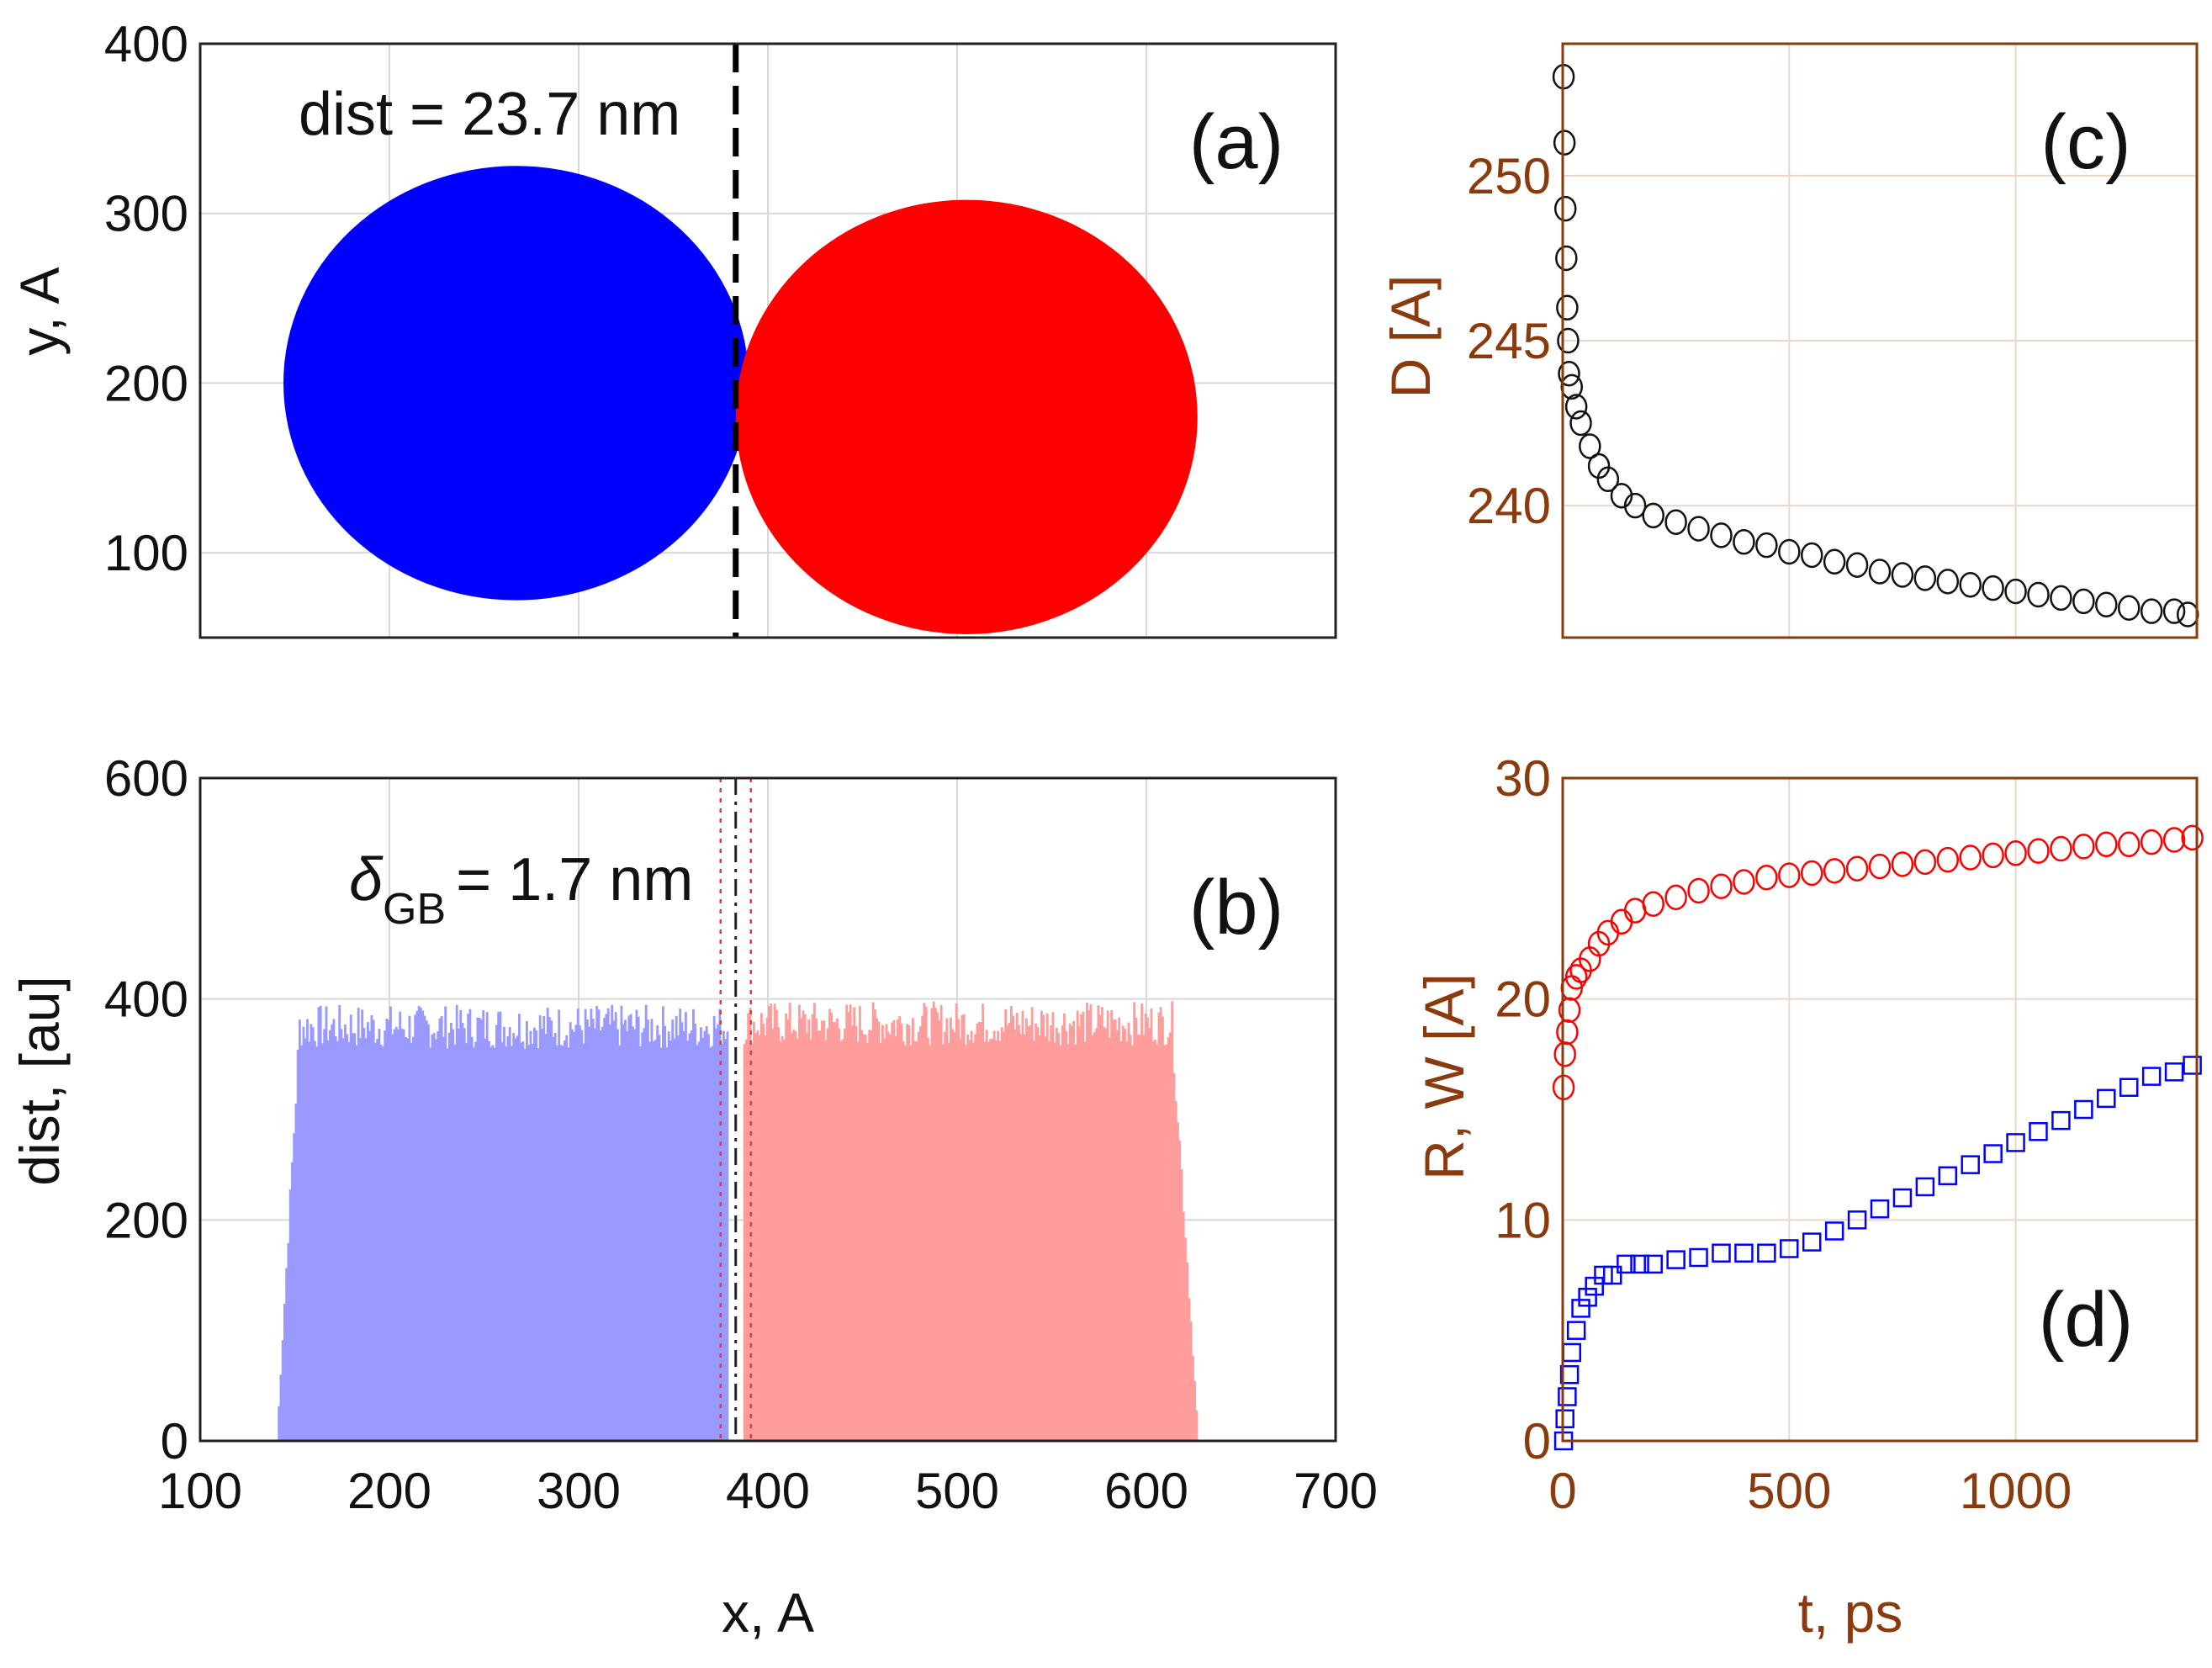 The width and height of the screenshot is (2212, 1668). I want to click on y-tick-label: 245, so click(1509, 341).